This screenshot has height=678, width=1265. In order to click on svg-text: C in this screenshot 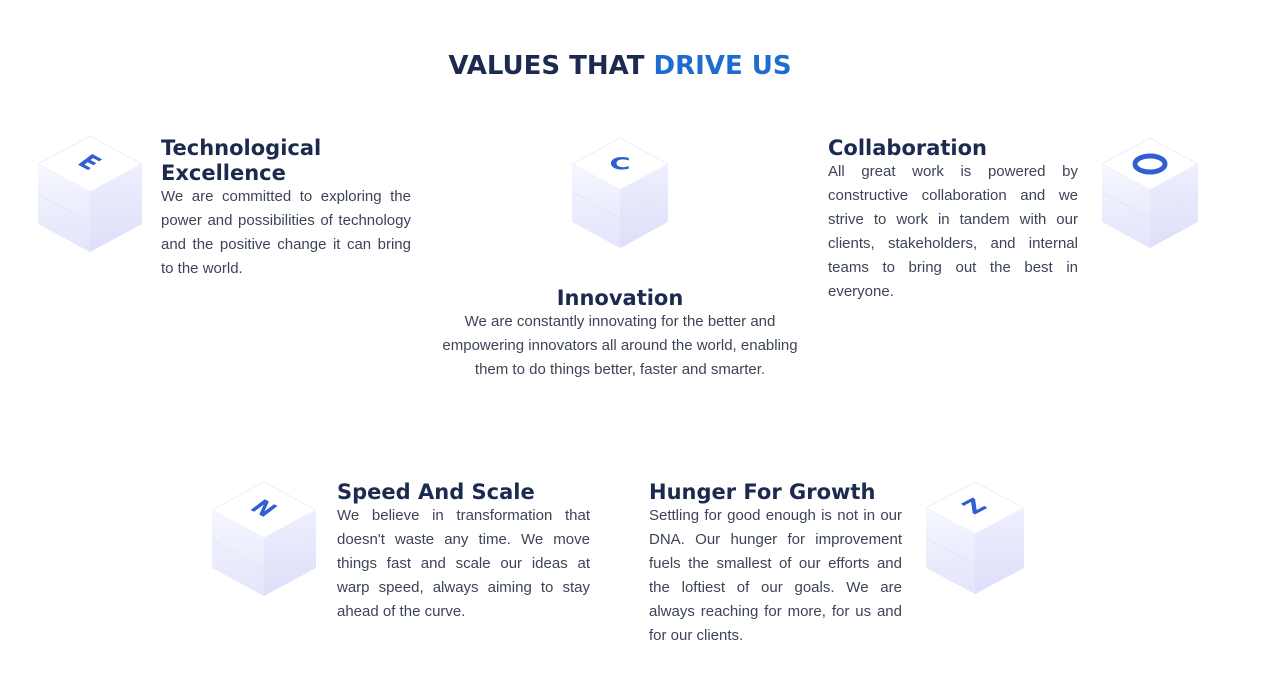, I will do `click(619, 164)`.